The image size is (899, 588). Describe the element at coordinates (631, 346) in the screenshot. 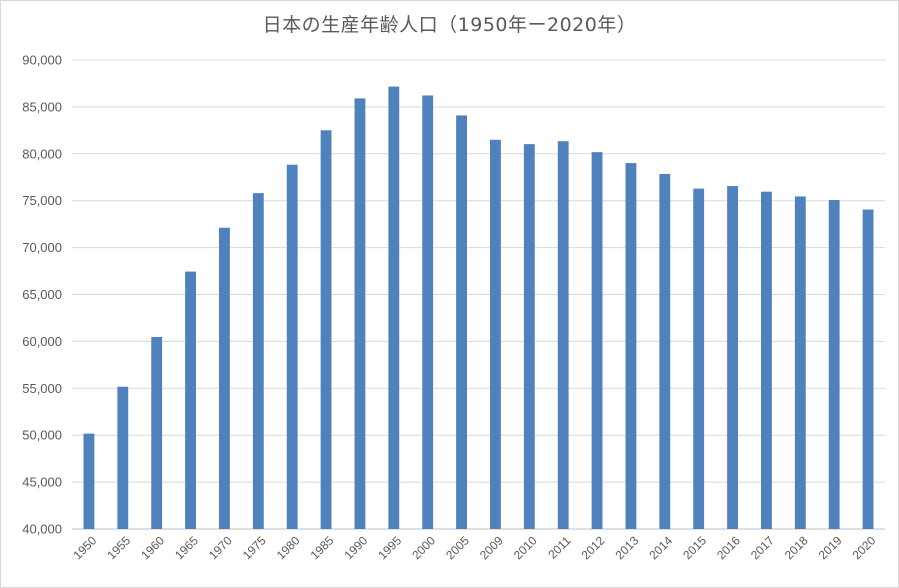

I see `bar-2013` at that location.